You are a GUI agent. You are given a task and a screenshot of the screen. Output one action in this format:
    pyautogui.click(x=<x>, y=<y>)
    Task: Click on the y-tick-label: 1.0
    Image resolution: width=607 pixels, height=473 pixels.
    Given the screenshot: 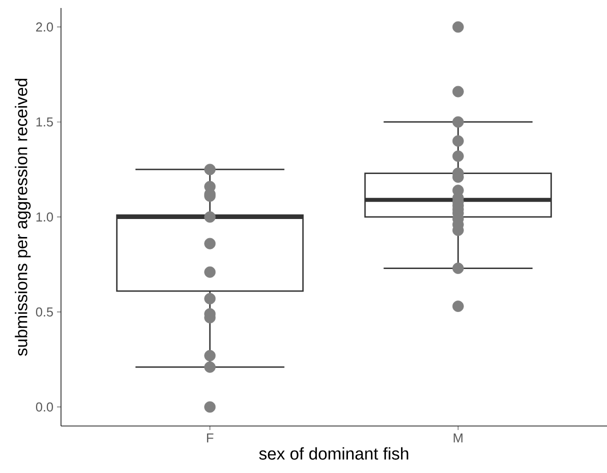 What is the action you would take?
    pyautogui.click(x=44, y=217)
    